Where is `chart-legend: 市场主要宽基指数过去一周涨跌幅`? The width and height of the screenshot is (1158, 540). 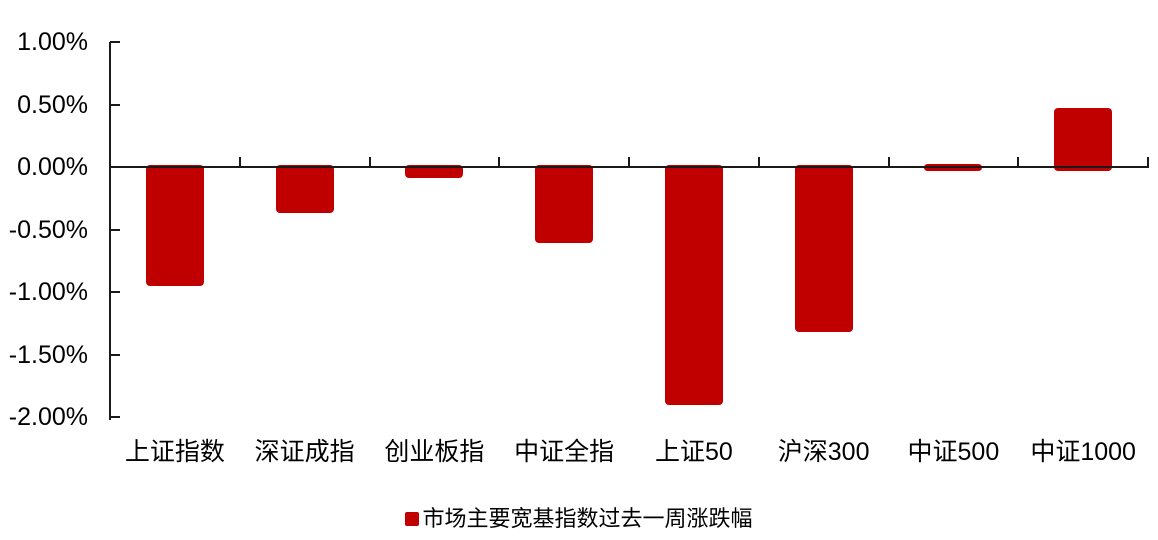 chart-legend: 市场主要宽基指数过去一周涨跌幅 is located at coordinates (579, 519).